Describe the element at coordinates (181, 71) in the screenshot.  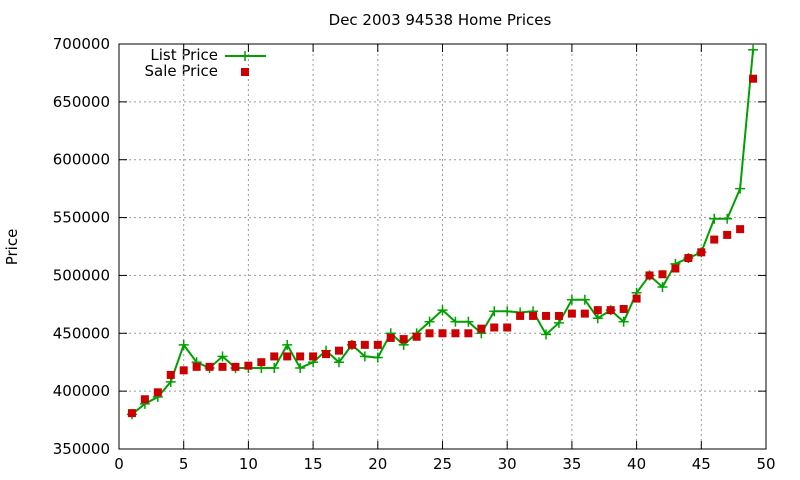
I see `legend-label-sale-price: Sale Price` at that location.